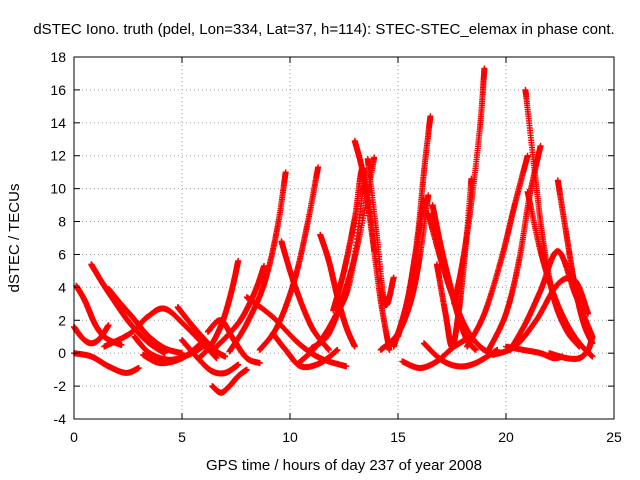 The width and height of the screenshot is (640, 480). What do you see at coordinates (14, 238) in the screenshot?
I see `y-axis-title: dSTEC / TECUs` at bounding box center [14, 238].